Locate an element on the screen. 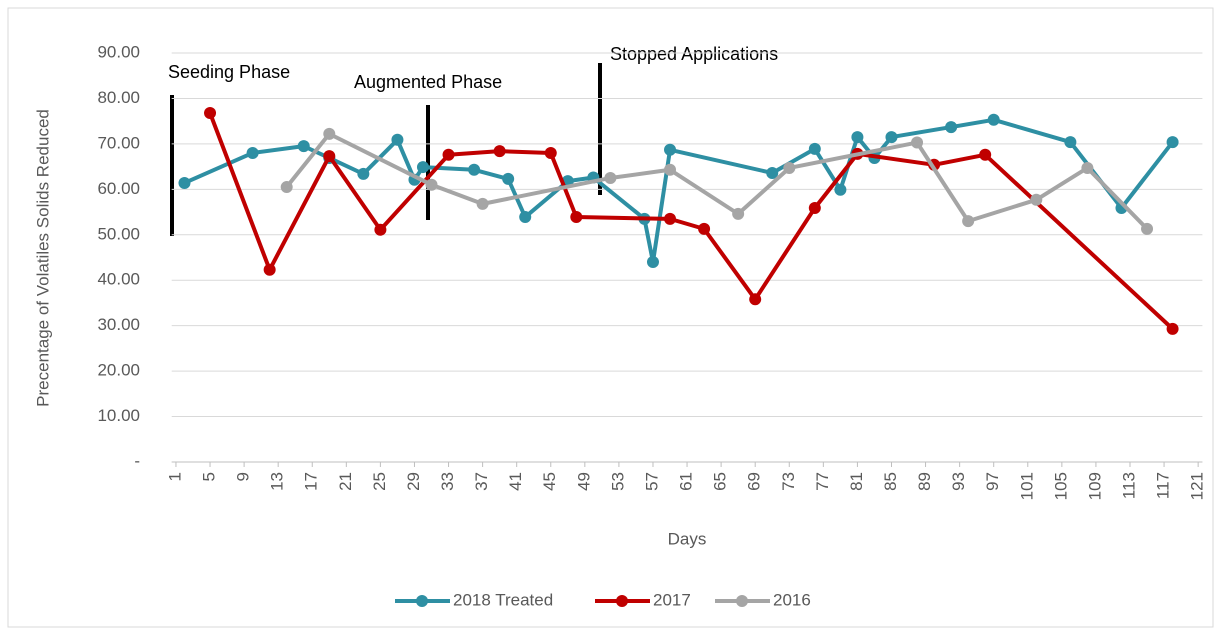  x-tick-label: 9 is located at coordinates (243, 476).